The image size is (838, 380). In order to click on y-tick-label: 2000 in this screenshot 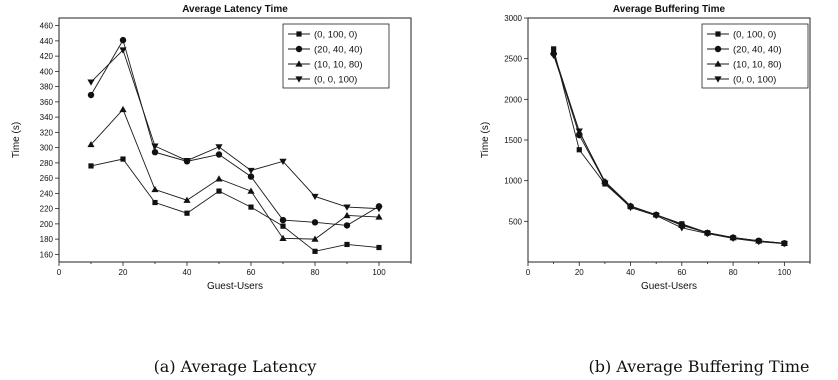, I will do `click(513, 99)`.